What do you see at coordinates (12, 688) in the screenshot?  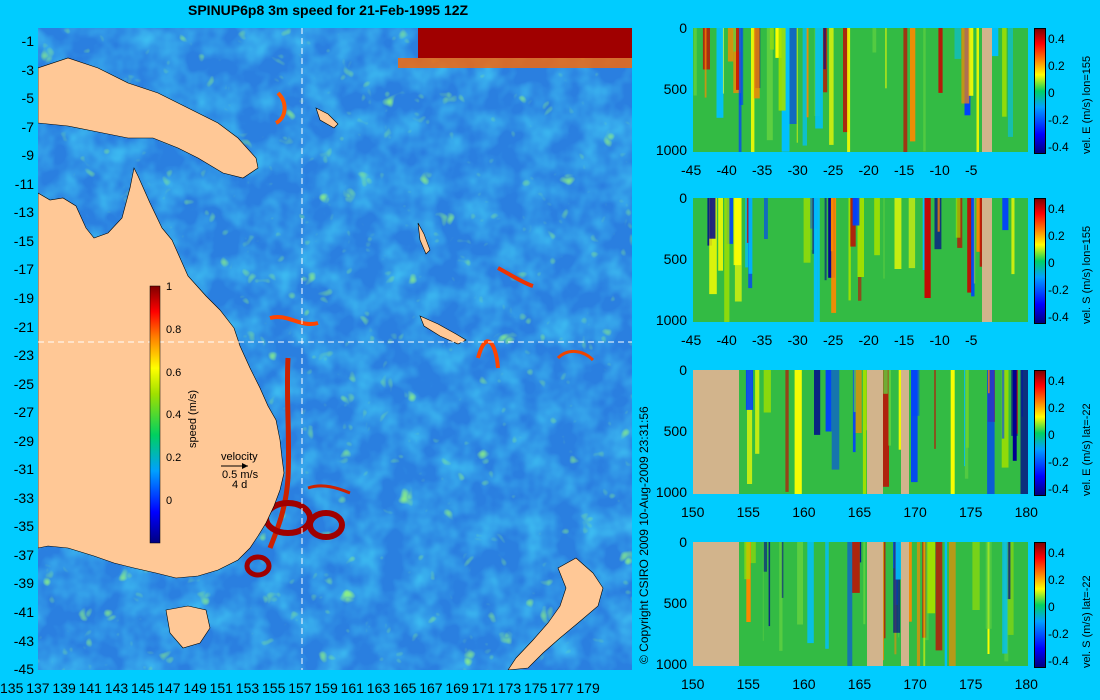 I see `map-x-tick: 135` at bounding box center [12, 688].